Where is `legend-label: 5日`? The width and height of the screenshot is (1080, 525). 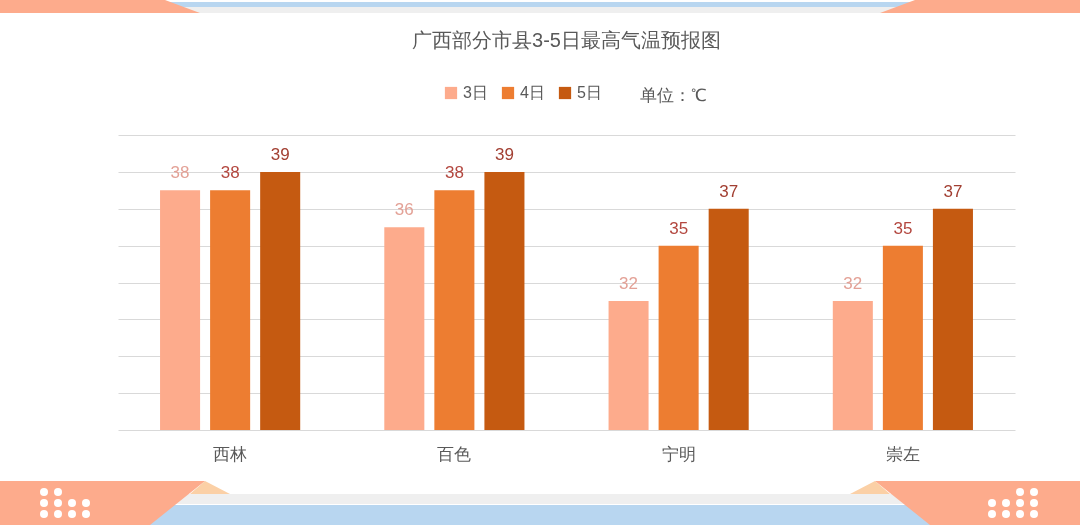
legend-label: 5日 is located at coordinates (589, 92).